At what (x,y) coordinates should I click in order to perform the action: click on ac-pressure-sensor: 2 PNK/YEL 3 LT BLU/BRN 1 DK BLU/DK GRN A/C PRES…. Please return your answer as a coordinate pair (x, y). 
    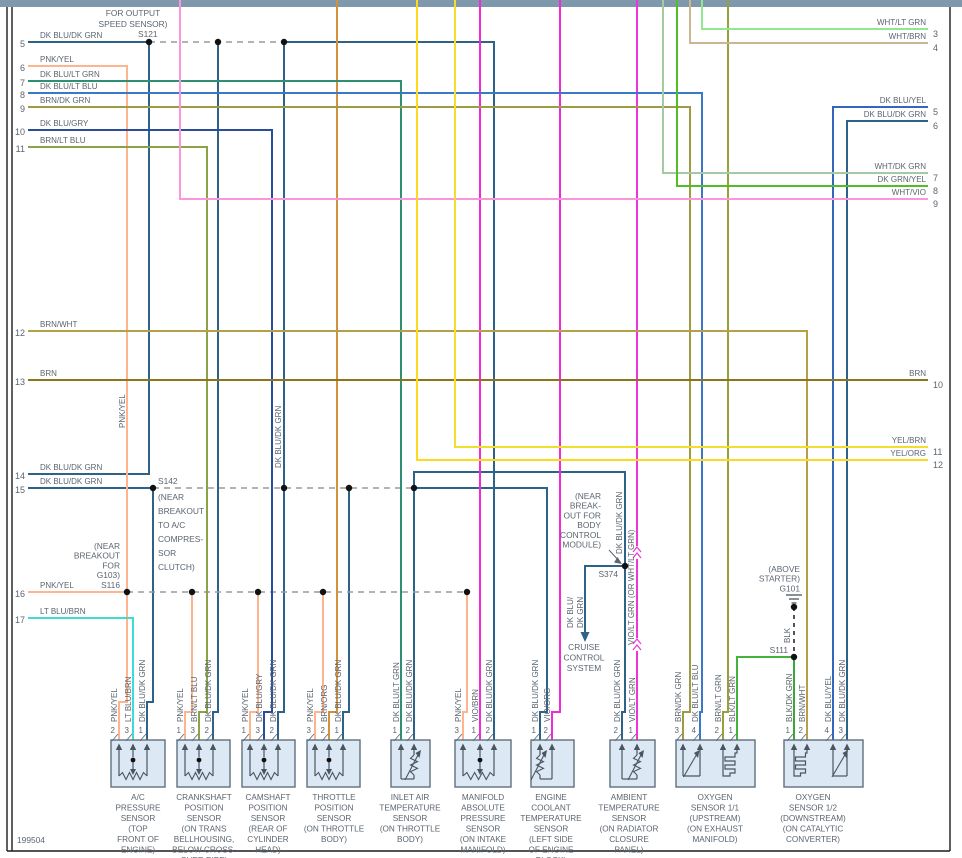
    Looking at the image, I should click on (138, 757).